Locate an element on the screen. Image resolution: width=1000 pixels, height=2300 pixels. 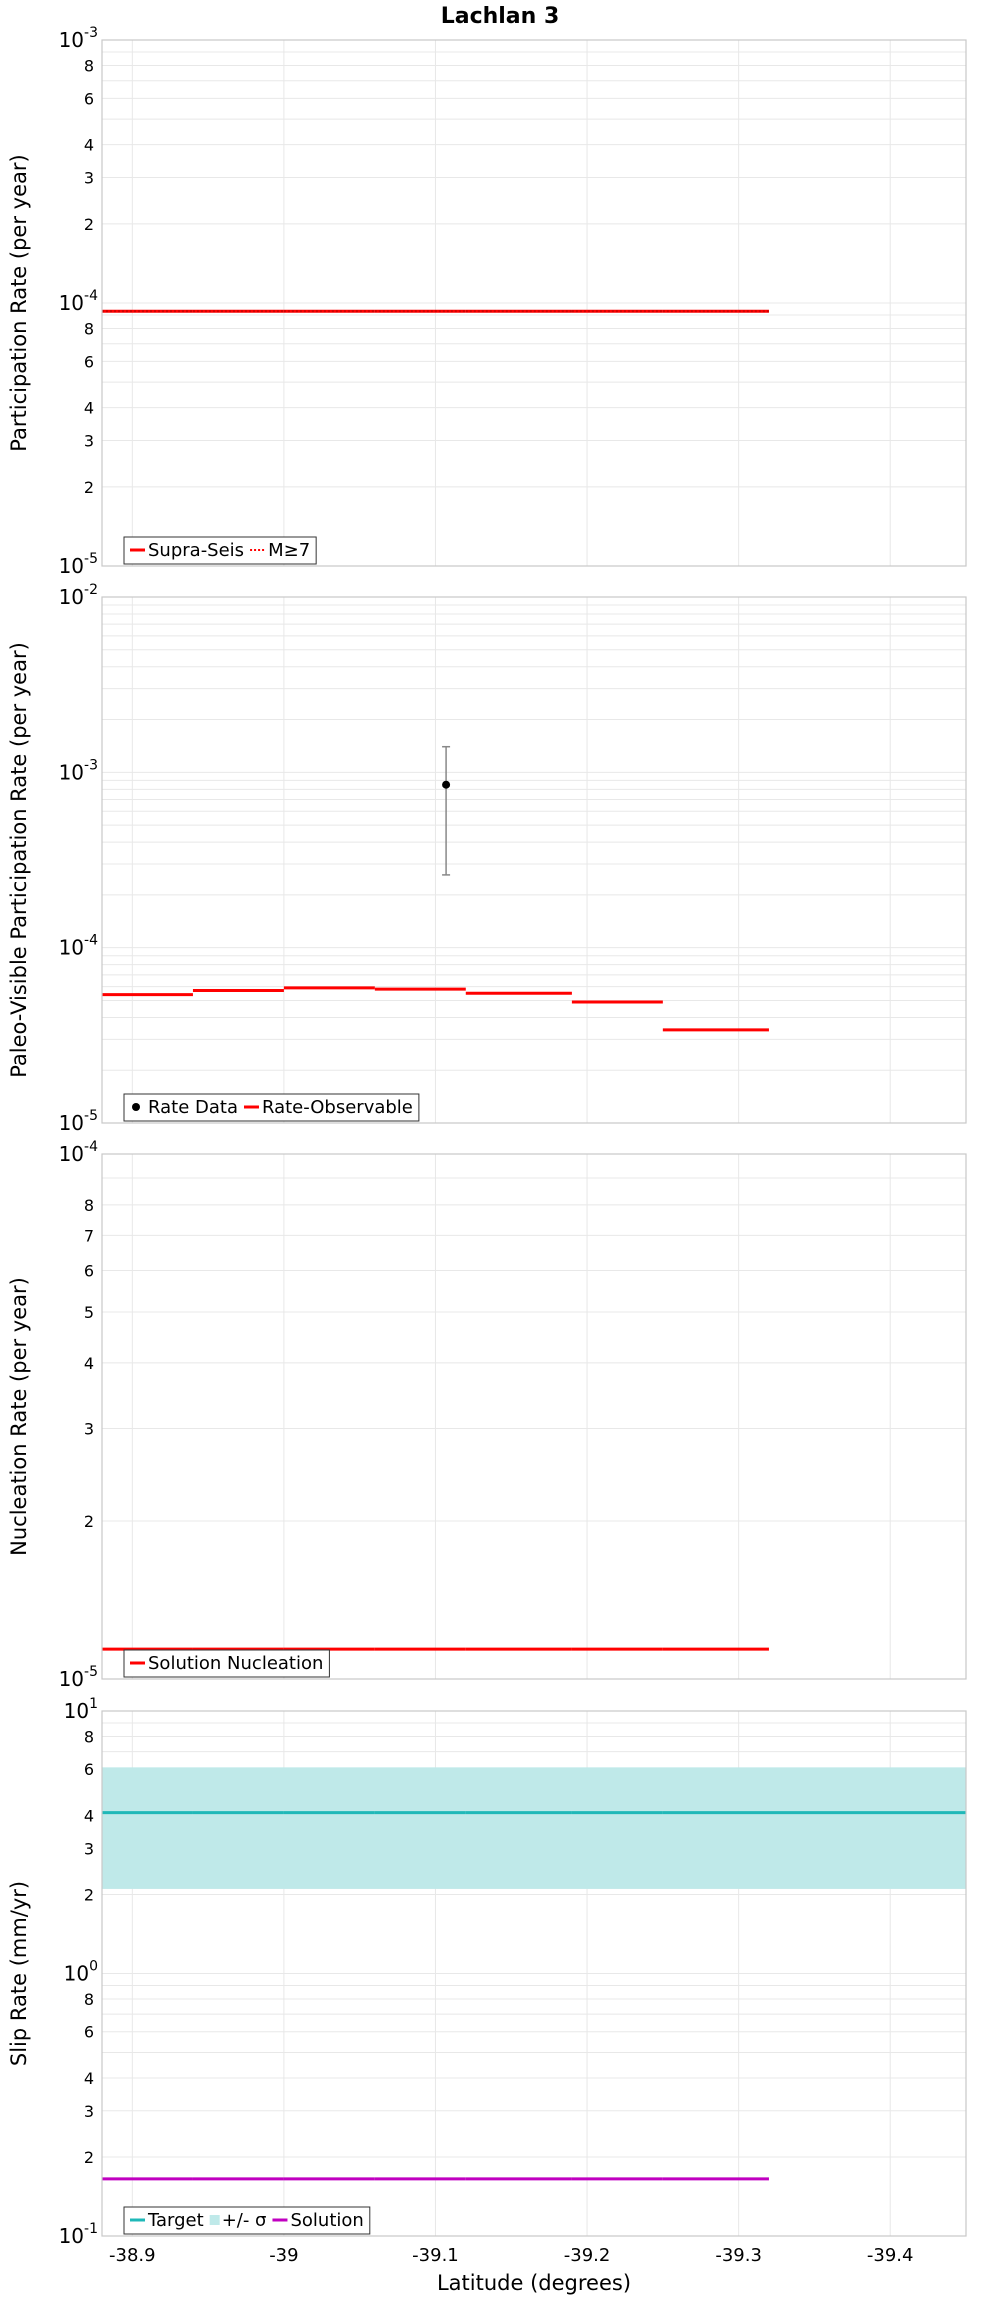
x-tick-label: -39 is located at coordinates (283, 2255).